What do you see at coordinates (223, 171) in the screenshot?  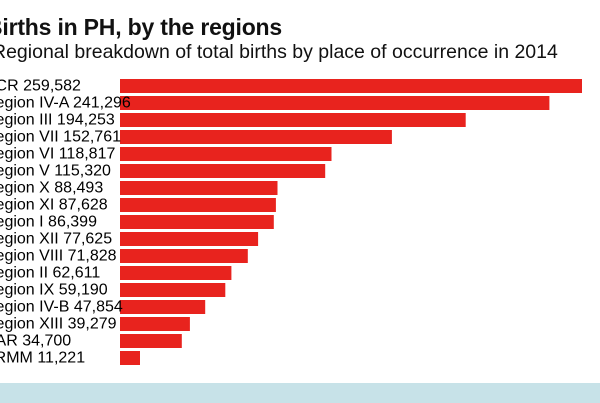 I see `bar-region-v` at bounding box center [223, 171].